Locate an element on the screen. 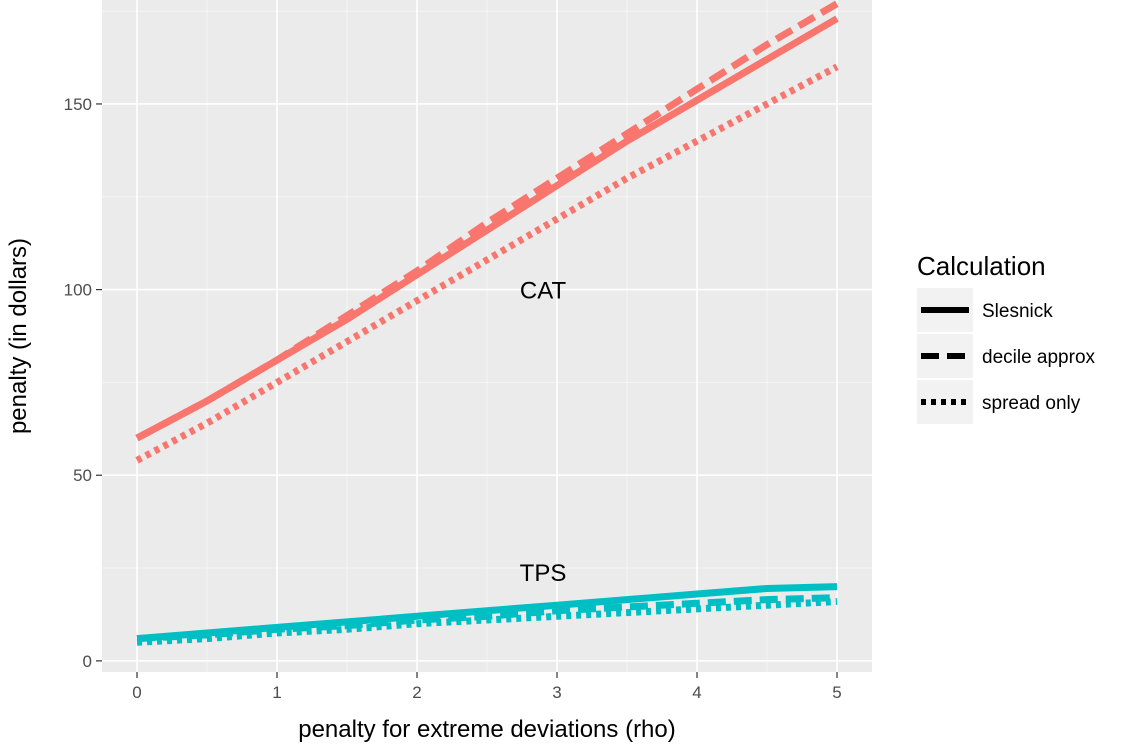  y-tick-label: 0 is located at coordinates (87, 661).